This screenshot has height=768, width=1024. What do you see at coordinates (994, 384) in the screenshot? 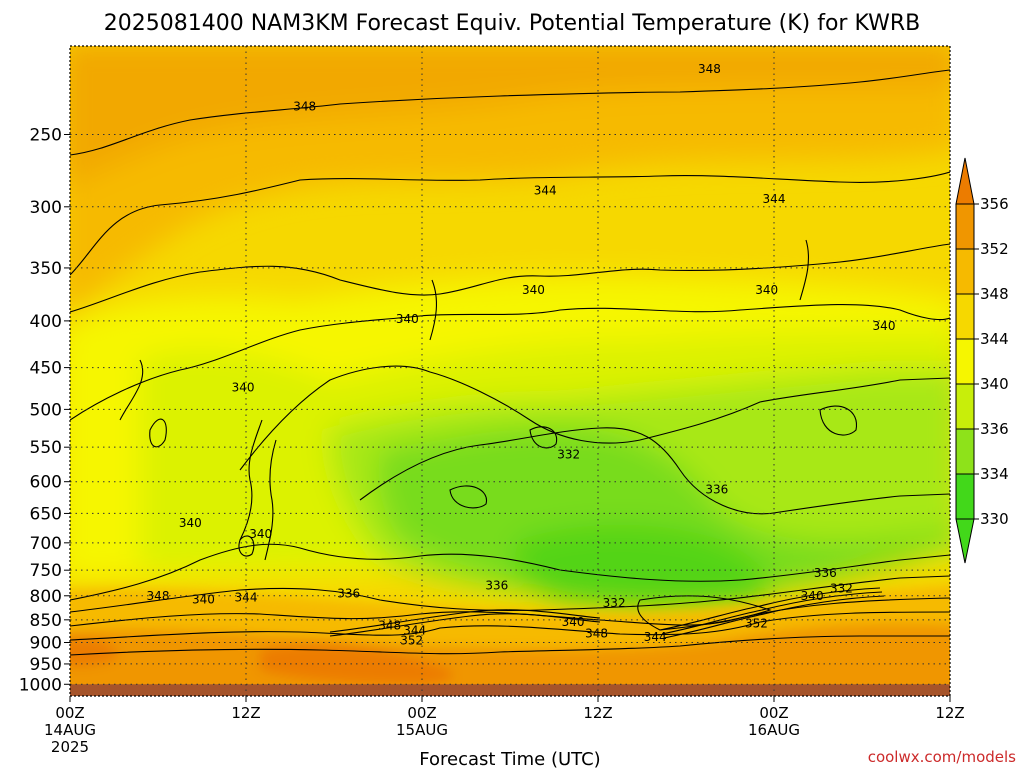
I see `colorbar-label: 340` at bounding box center [994, 384].